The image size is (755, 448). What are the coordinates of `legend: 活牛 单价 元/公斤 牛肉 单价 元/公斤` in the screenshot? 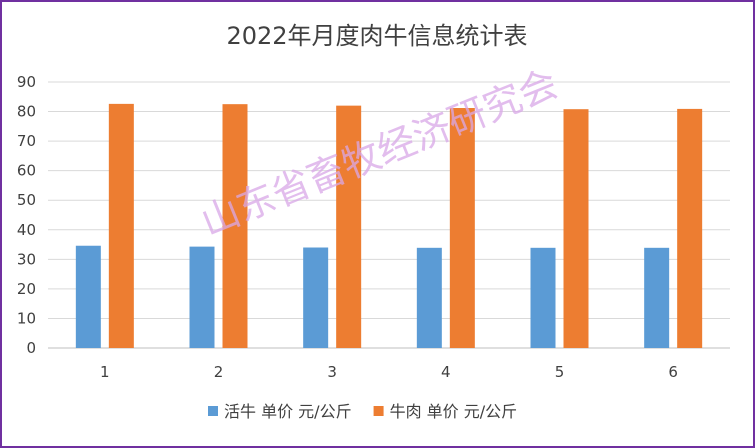 It's located at (362, 411).